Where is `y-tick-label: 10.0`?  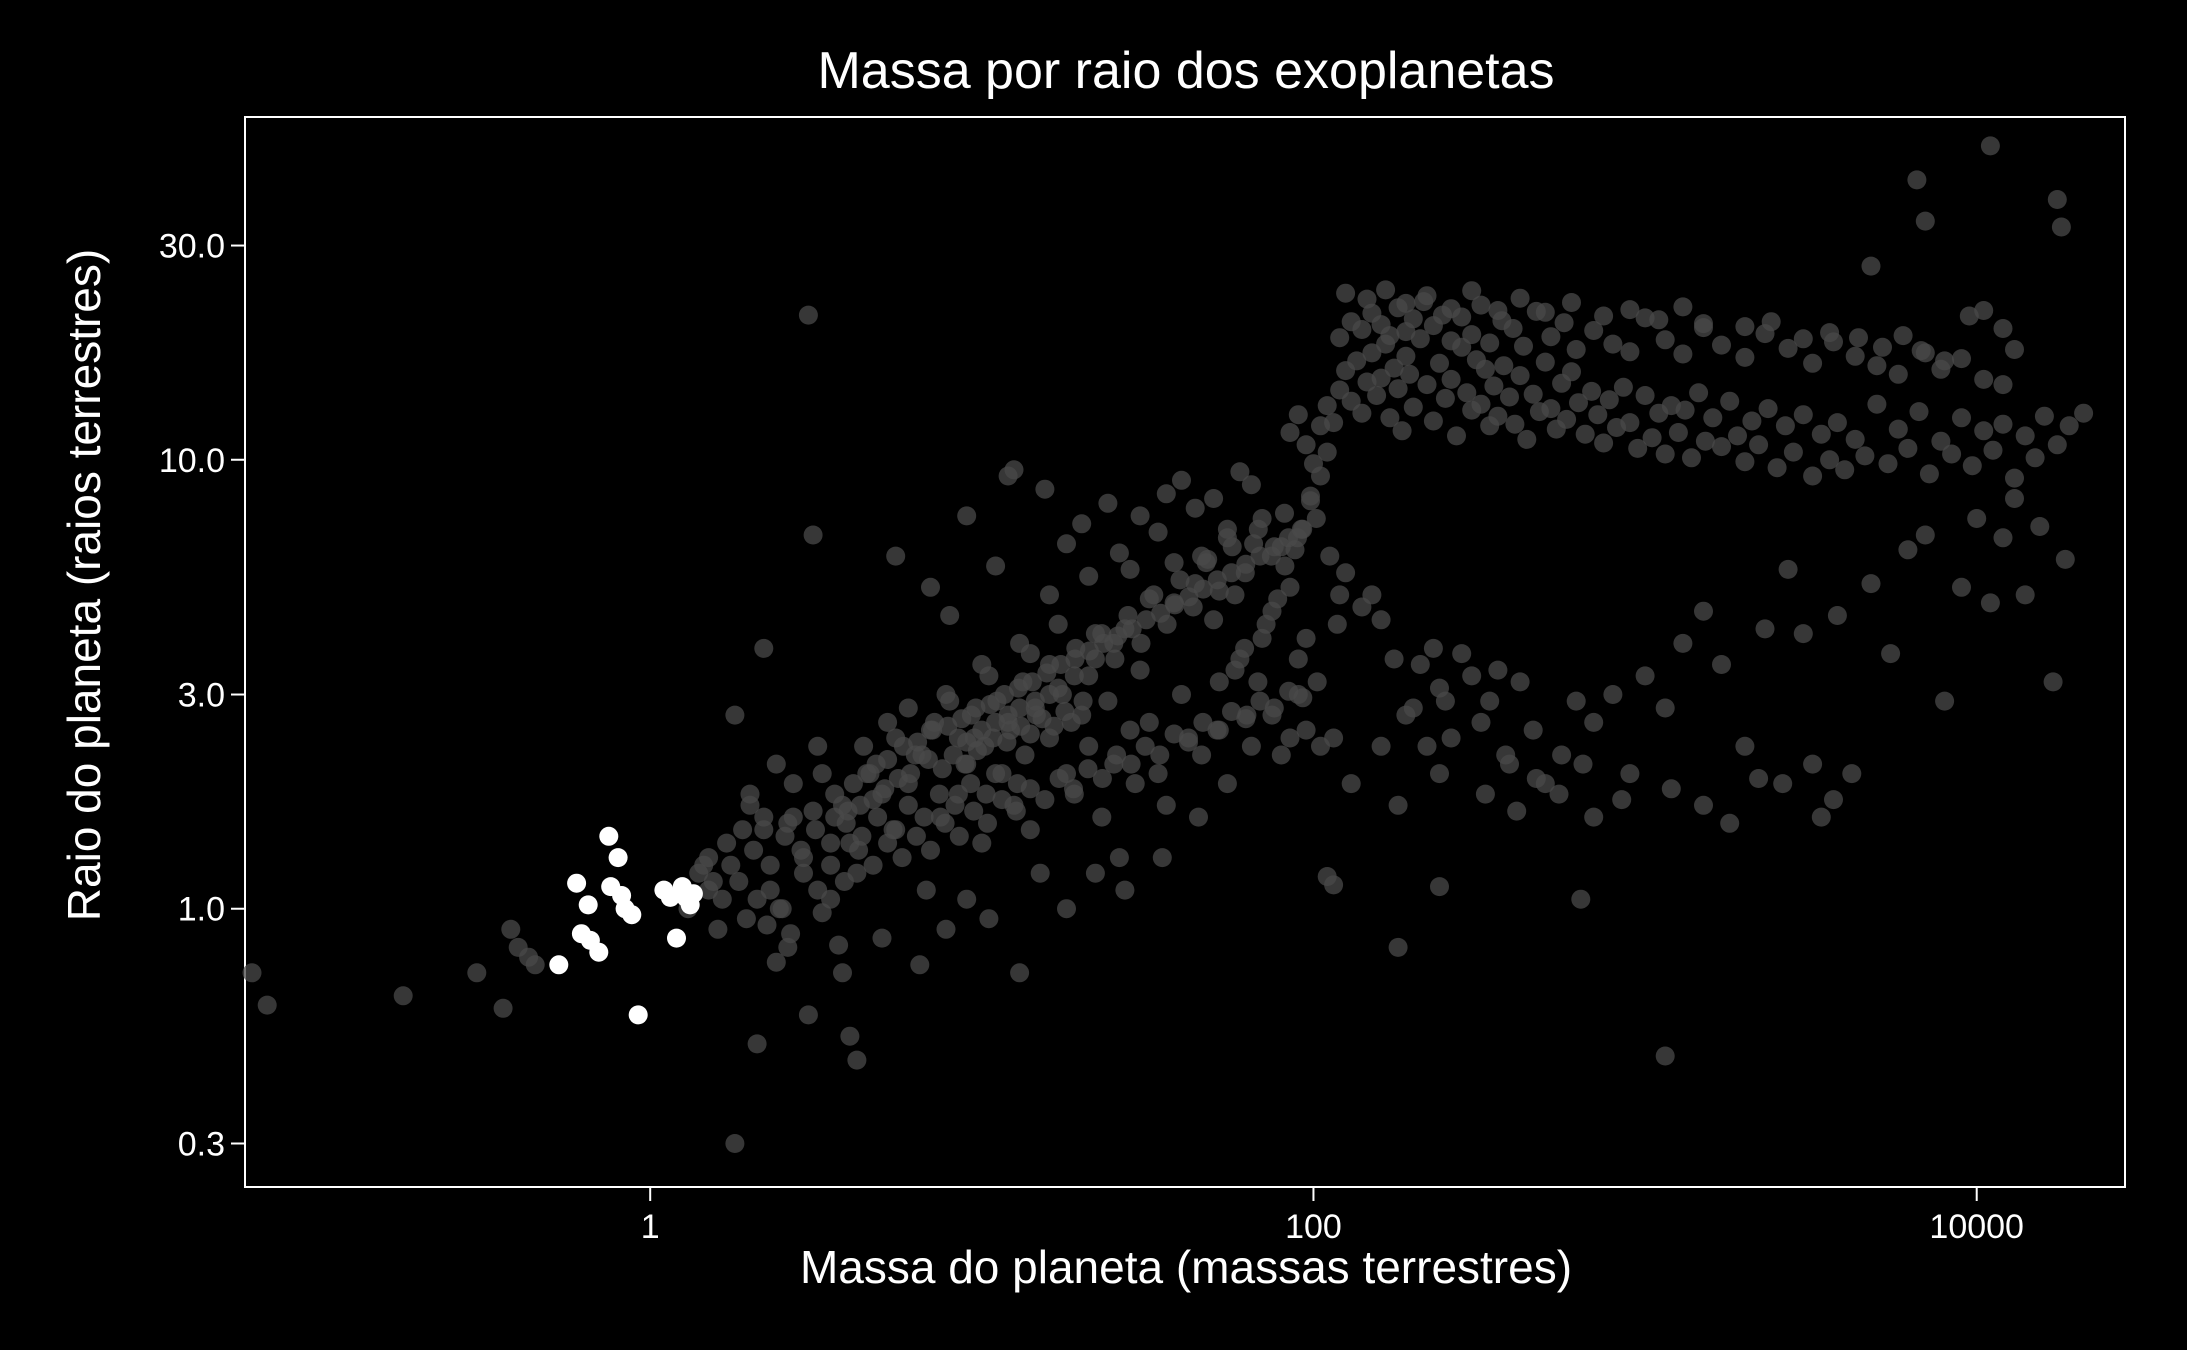
y-tick-label: 10.0 is located at coordinates (192, 461).